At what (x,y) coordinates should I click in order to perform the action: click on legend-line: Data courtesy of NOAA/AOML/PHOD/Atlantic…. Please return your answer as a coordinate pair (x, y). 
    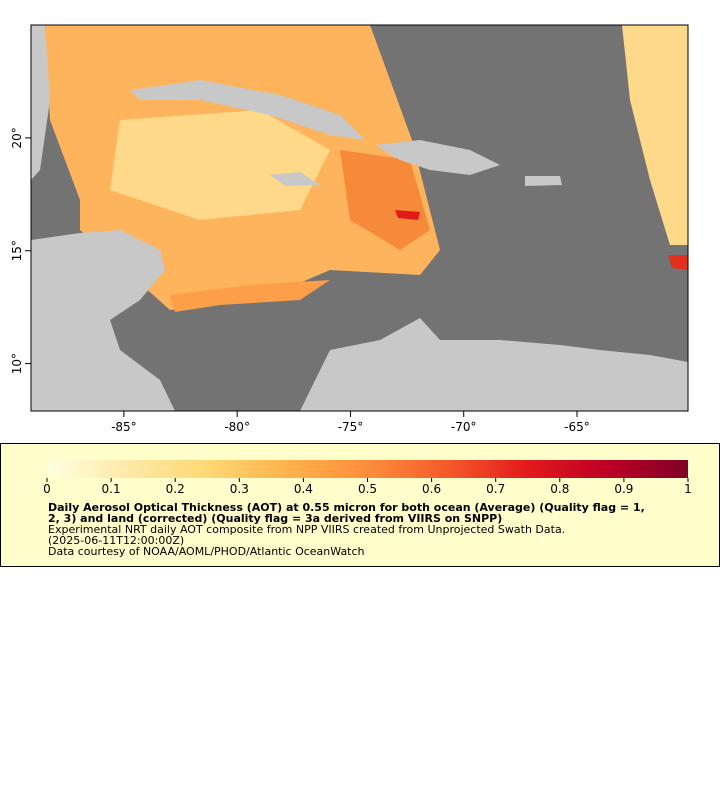
    Looking at the image, I should click on (206, 551).